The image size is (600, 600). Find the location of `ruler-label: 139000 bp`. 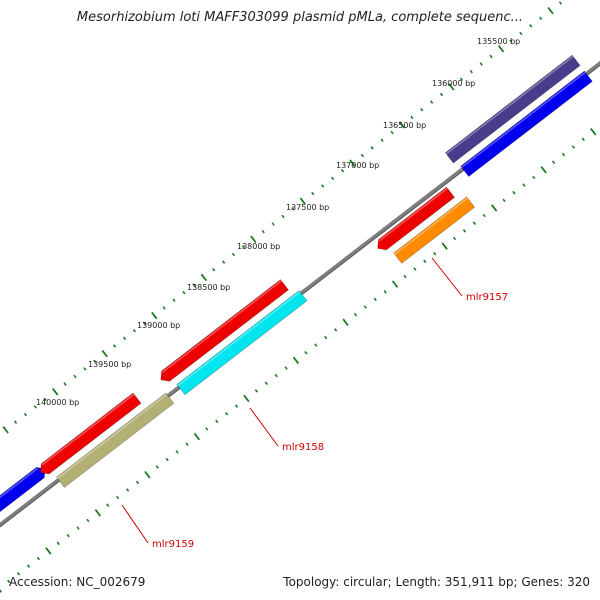

ruler-label: 139000 bp is located at coordinates (158, 325).